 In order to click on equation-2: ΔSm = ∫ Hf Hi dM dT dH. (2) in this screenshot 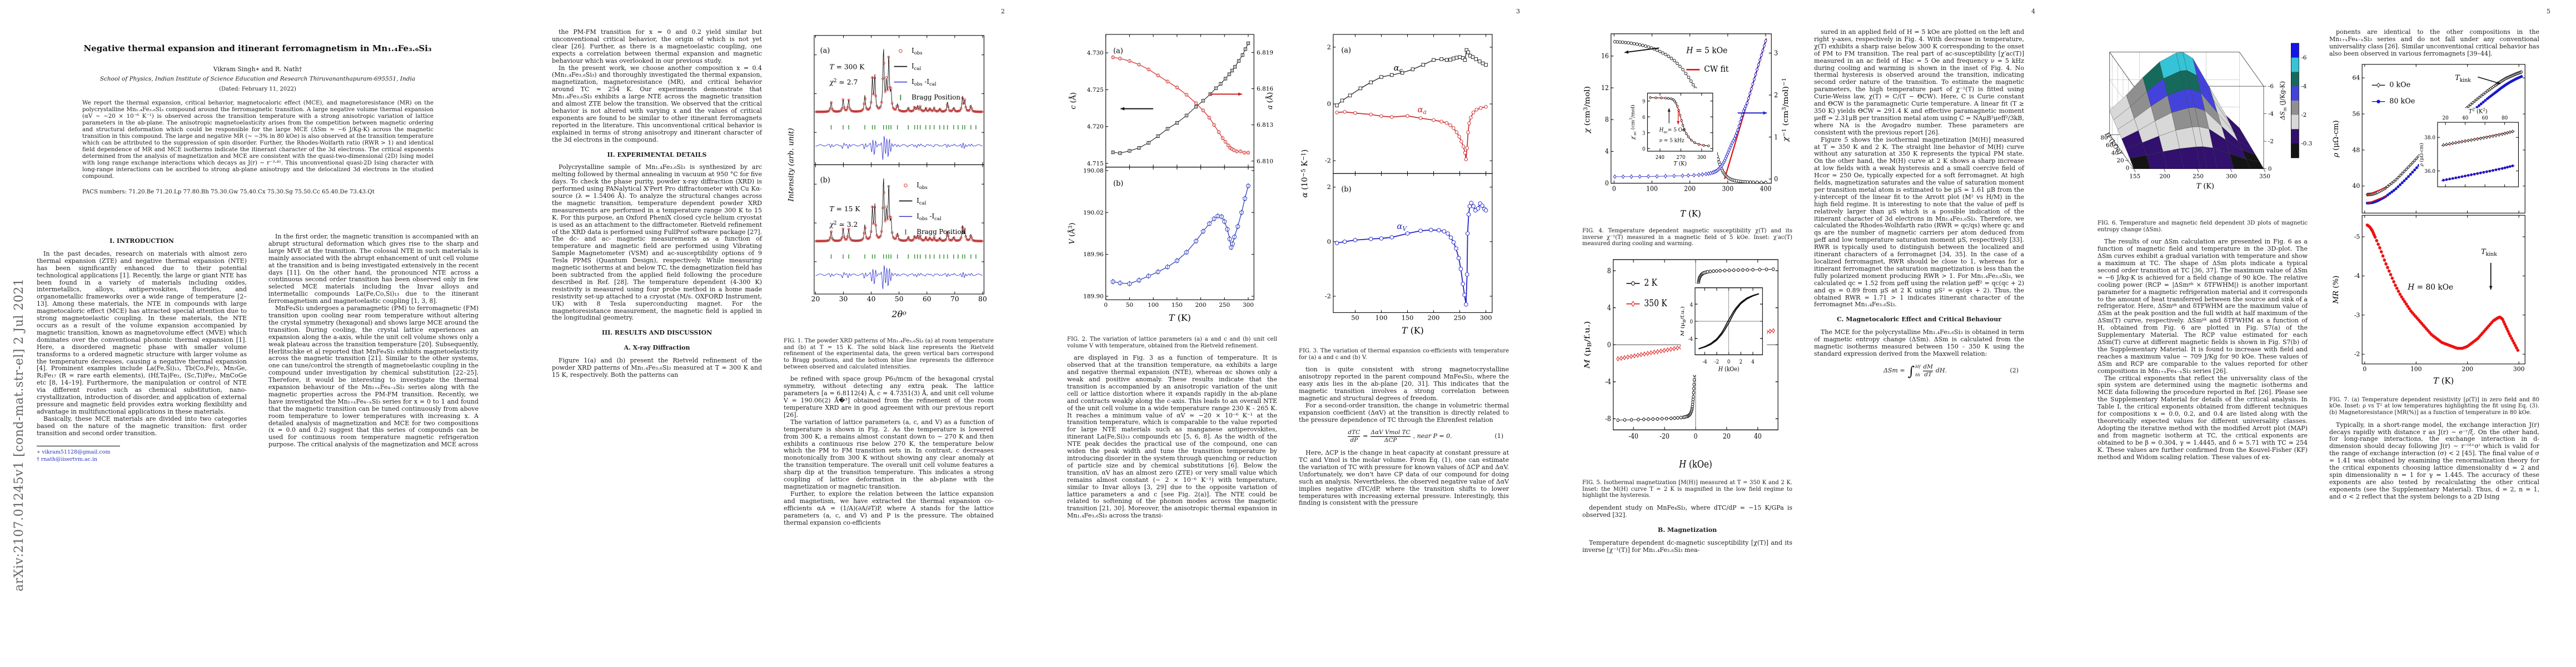, I will do `click(1916, 371)`.